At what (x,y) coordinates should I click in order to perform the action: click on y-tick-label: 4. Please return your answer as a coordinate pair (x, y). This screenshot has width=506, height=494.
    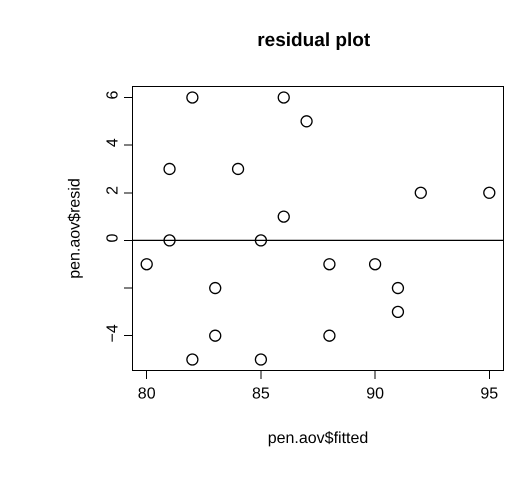
    Looking at the image, I should click on (113, 143).